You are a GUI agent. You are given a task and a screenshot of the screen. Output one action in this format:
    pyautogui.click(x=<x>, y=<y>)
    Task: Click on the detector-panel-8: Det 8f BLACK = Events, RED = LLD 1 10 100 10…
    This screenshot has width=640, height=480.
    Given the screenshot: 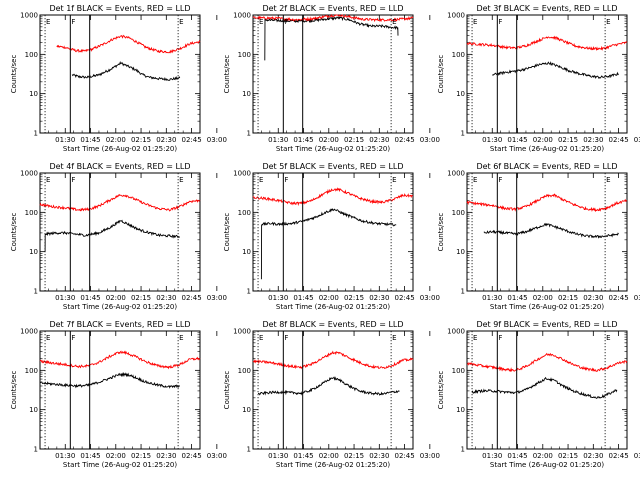 What is the action you would take?
    pyautogui.click(x=331, y=394)
    